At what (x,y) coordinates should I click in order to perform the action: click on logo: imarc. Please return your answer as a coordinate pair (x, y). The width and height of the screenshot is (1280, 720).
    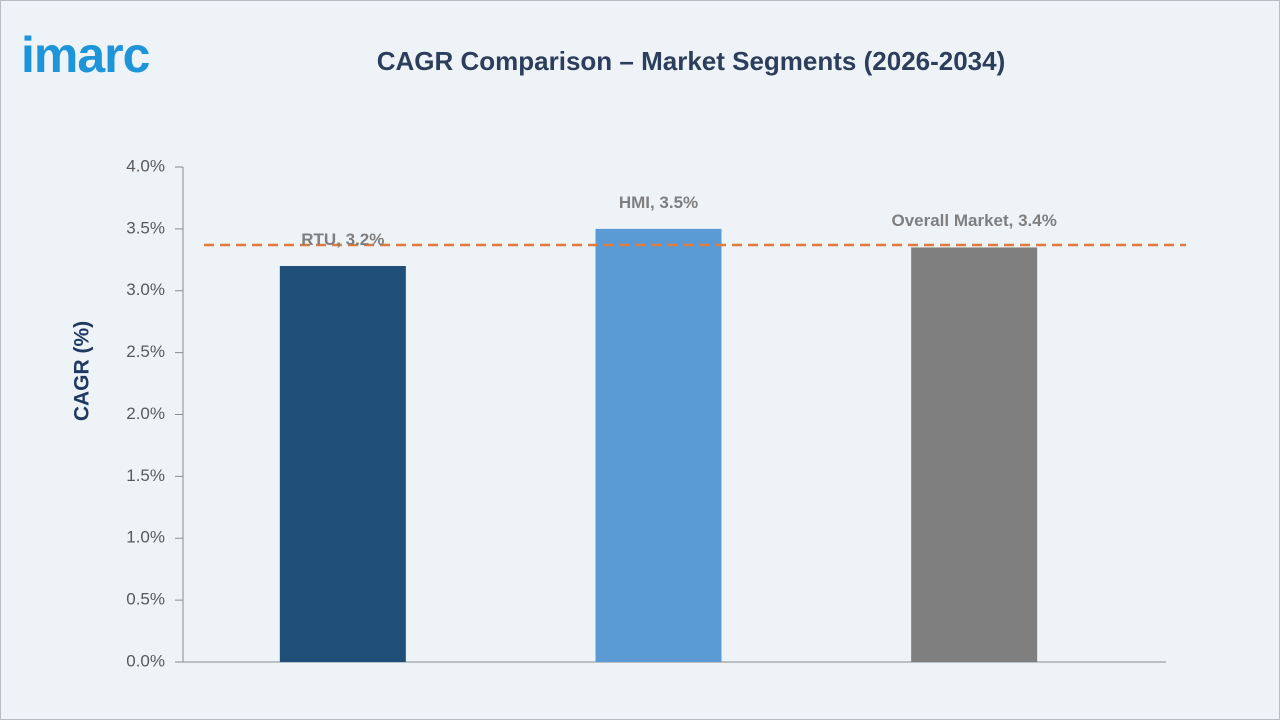
    Looking at the image, I should click on (85, 55).